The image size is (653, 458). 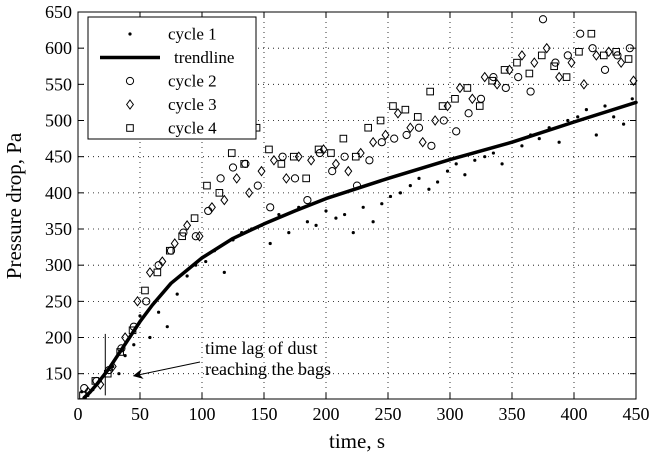 I want to click on legend-box, so click(x=172, y=78).